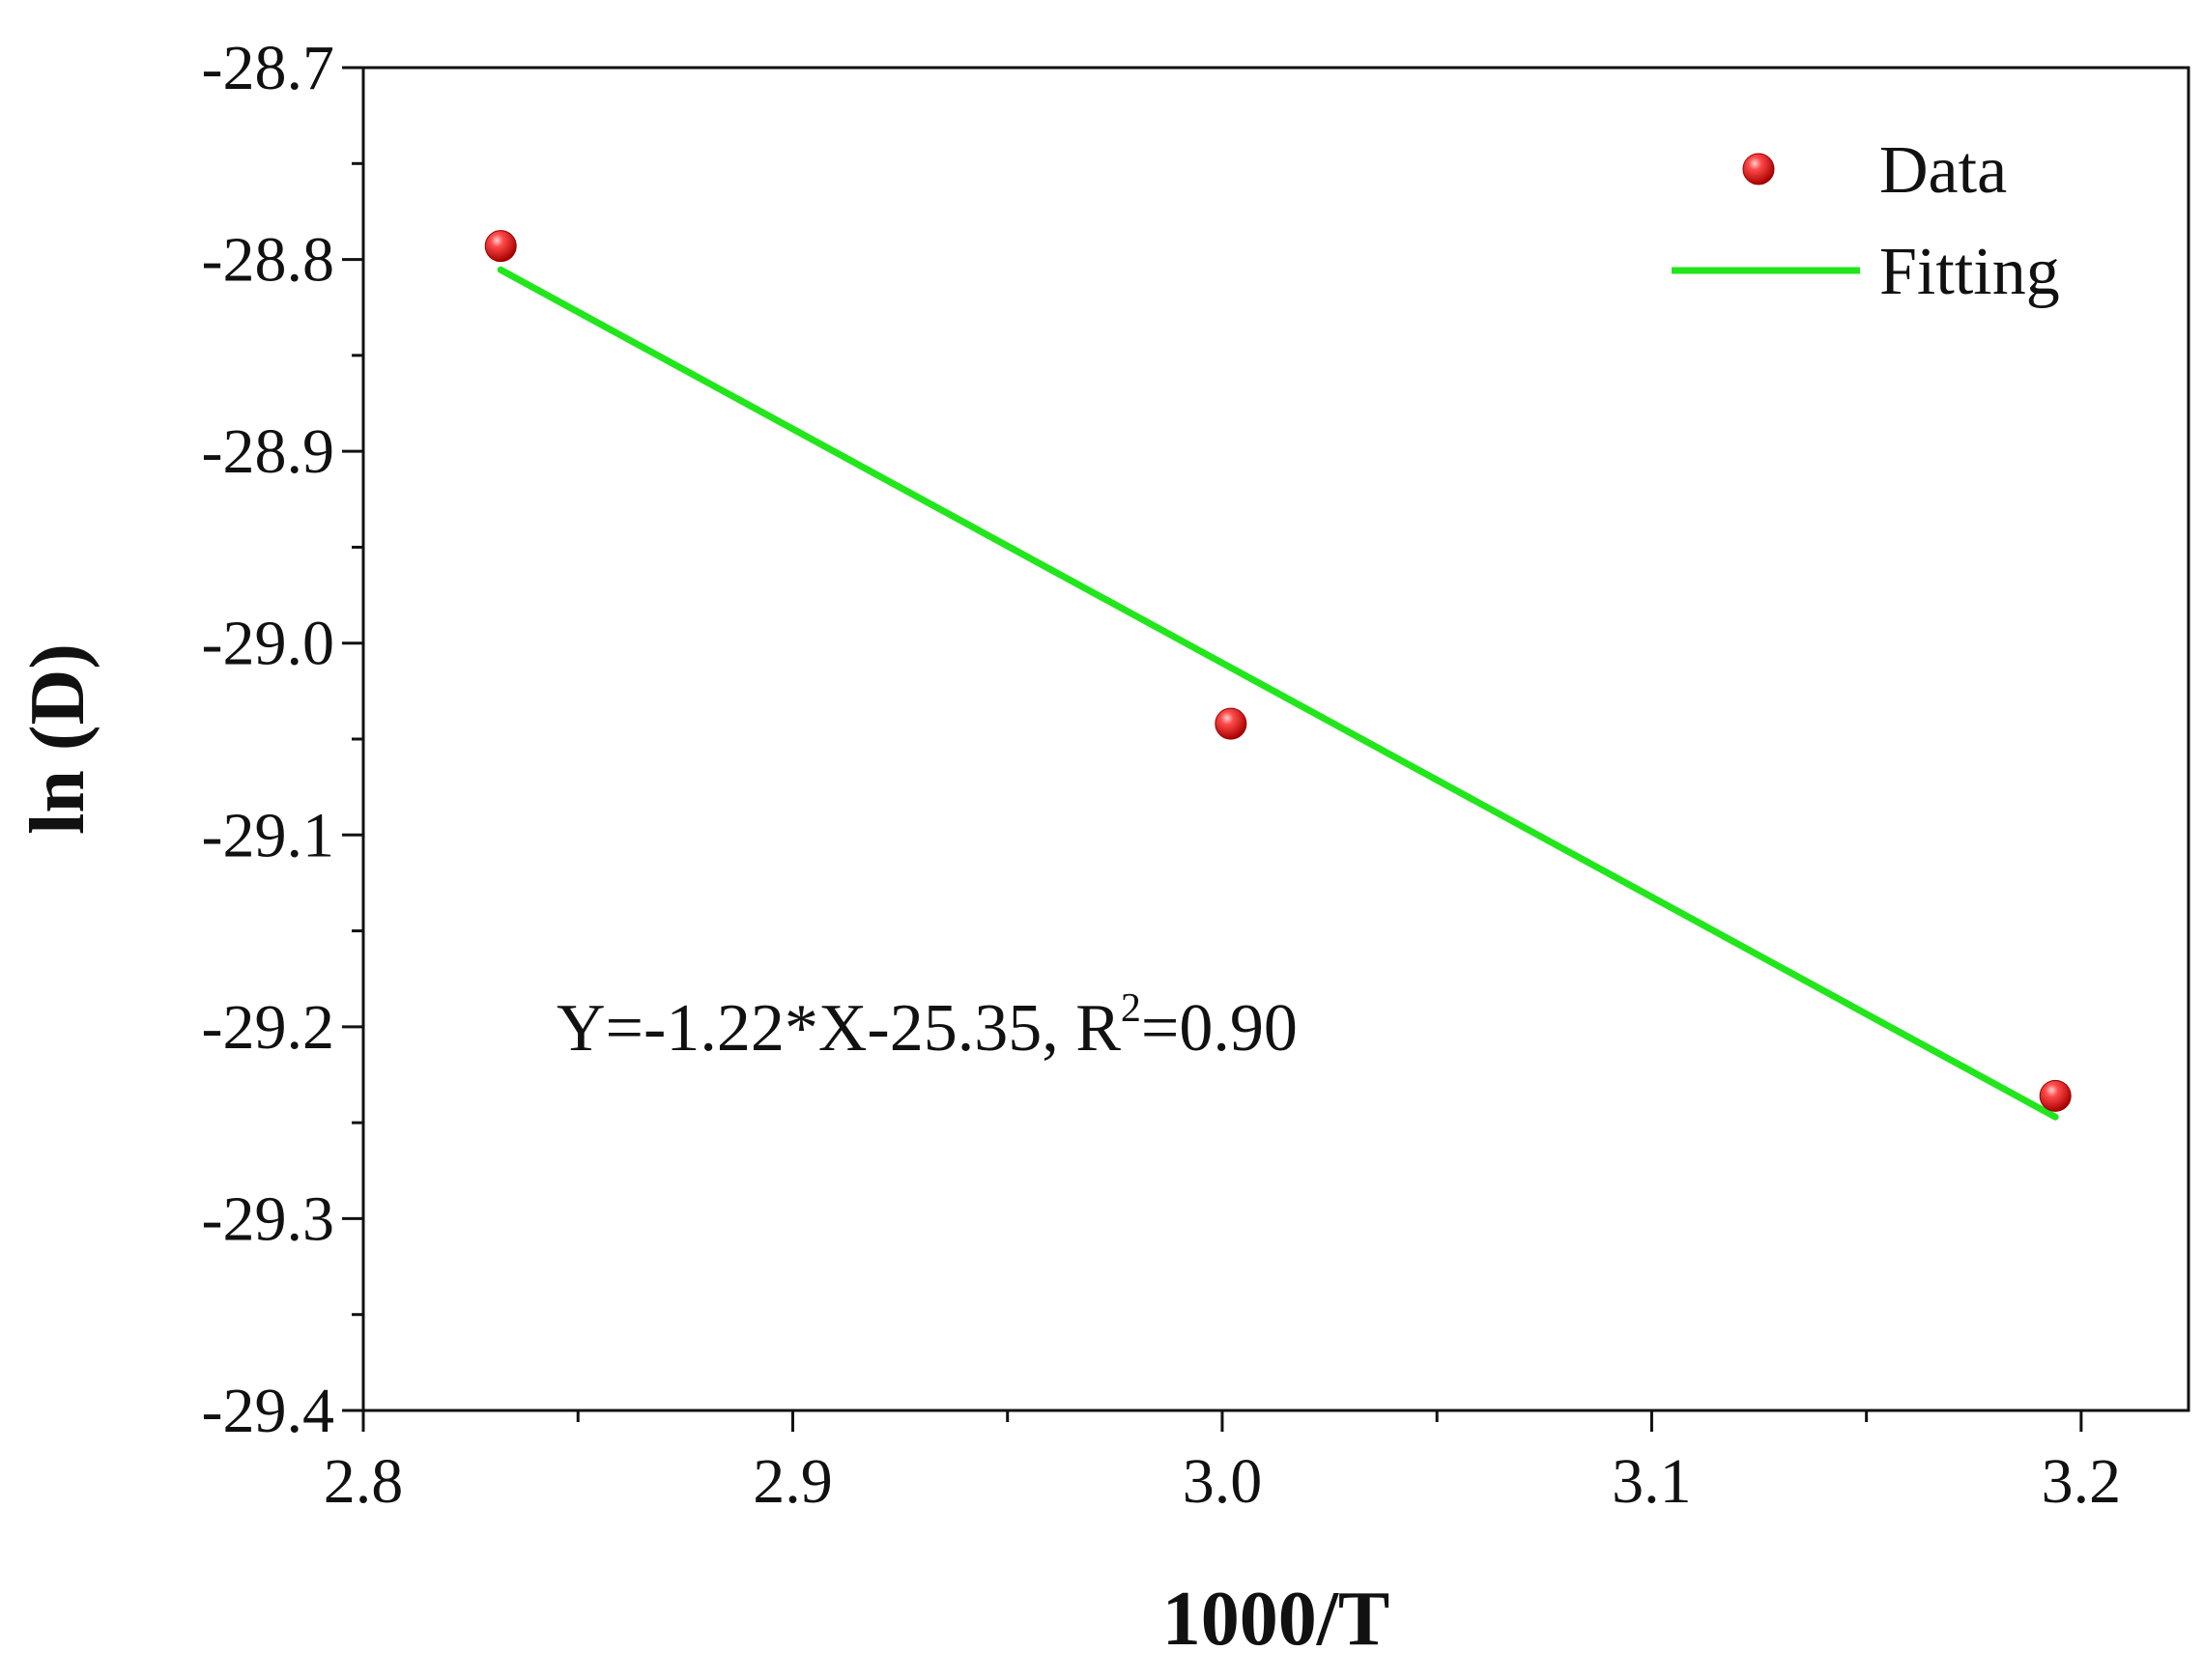  Describe the element at coordinates (1652, 1481) in the screenshot. I see `x-tick-label: 3.1` at that location.